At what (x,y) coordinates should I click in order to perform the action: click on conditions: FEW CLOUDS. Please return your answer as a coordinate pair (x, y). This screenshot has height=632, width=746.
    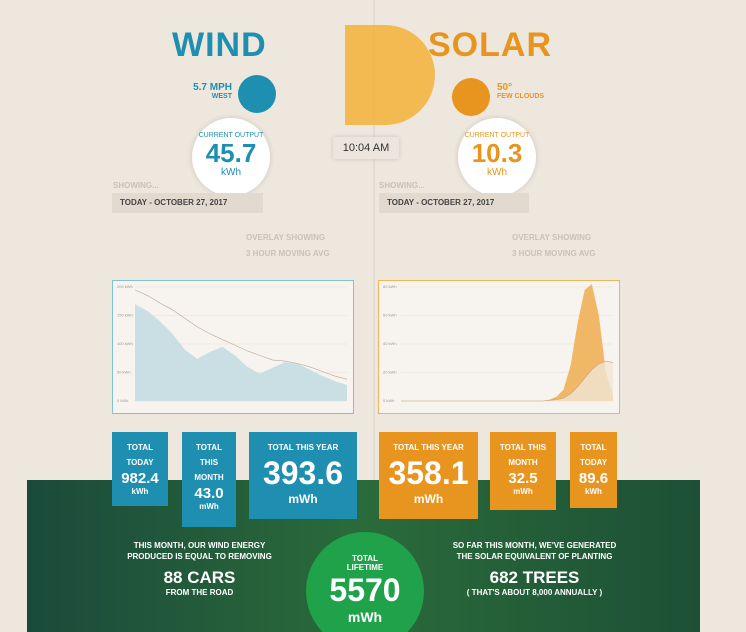
    Looking at the image, I should click on (521, 96).